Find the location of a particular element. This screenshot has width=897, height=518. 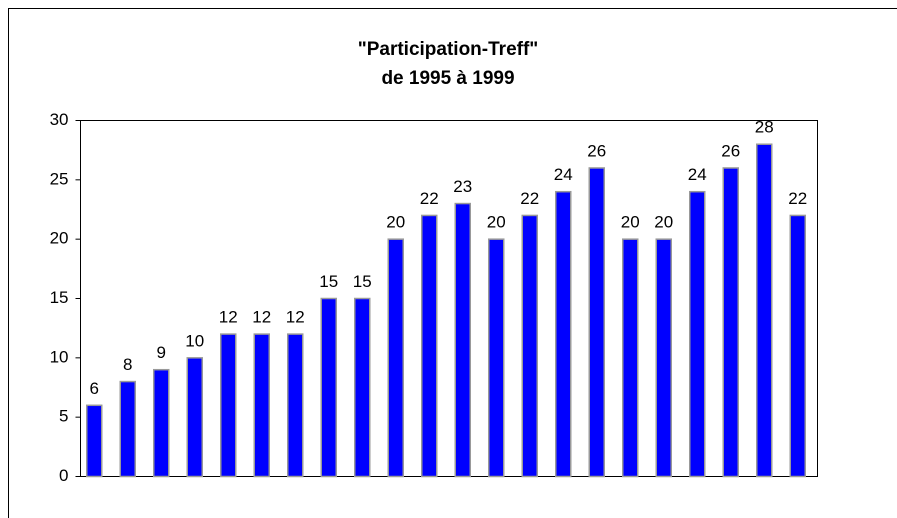

y-tick-label: 20 is located at coordinates (59, 238).